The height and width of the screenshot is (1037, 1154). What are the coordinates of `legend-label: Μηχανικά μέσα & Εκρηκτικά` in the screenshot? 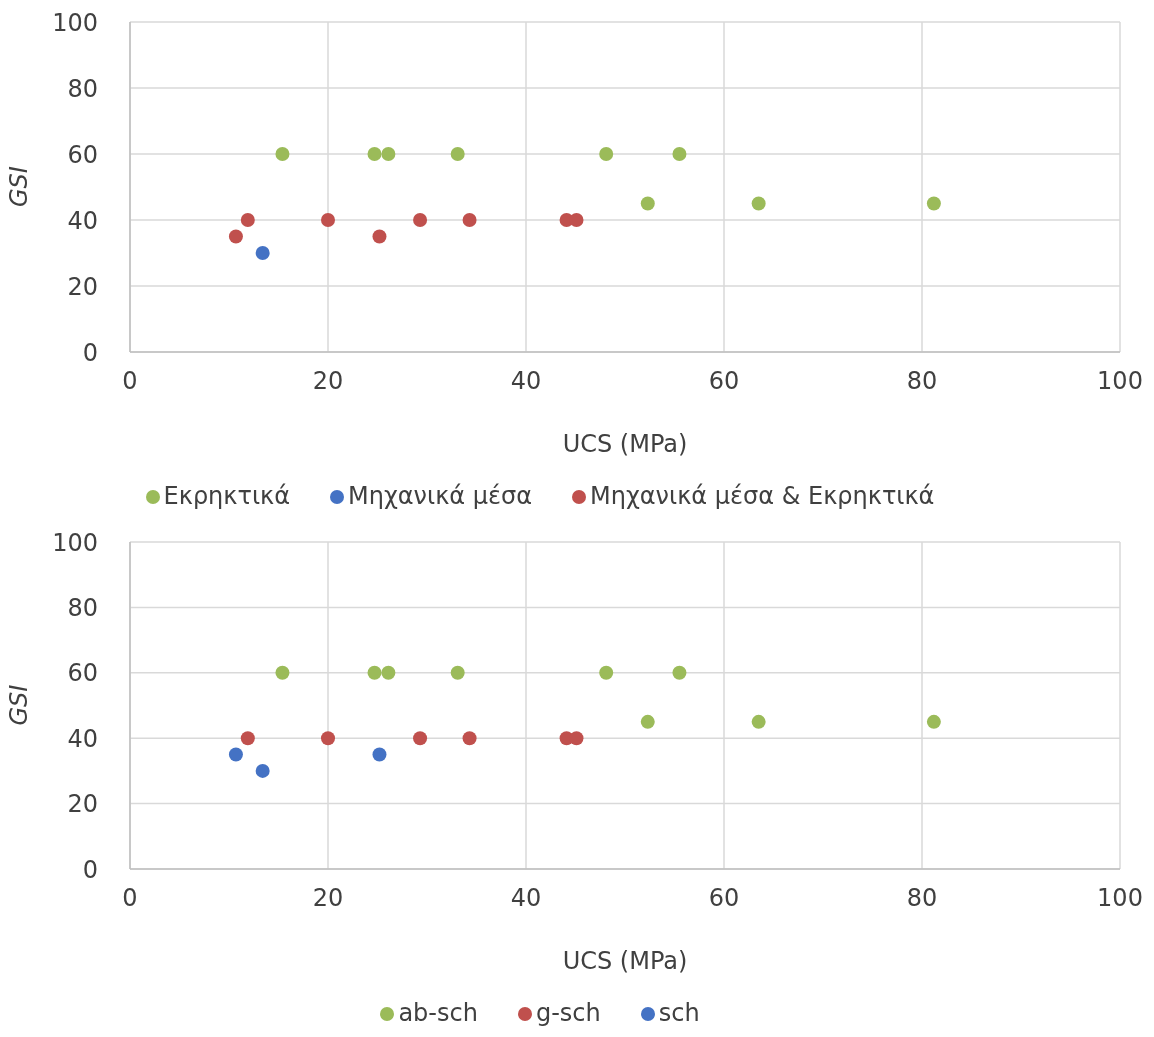 It's located at (762, 496).